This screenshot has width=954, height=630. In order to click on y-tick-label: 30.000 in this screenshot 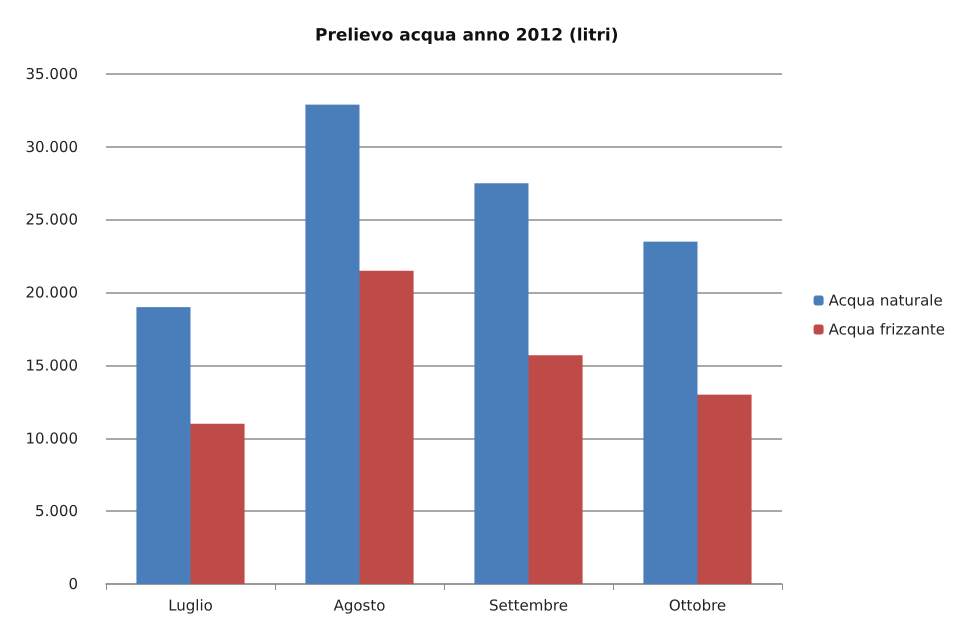, I will do `click(52, 147)`.